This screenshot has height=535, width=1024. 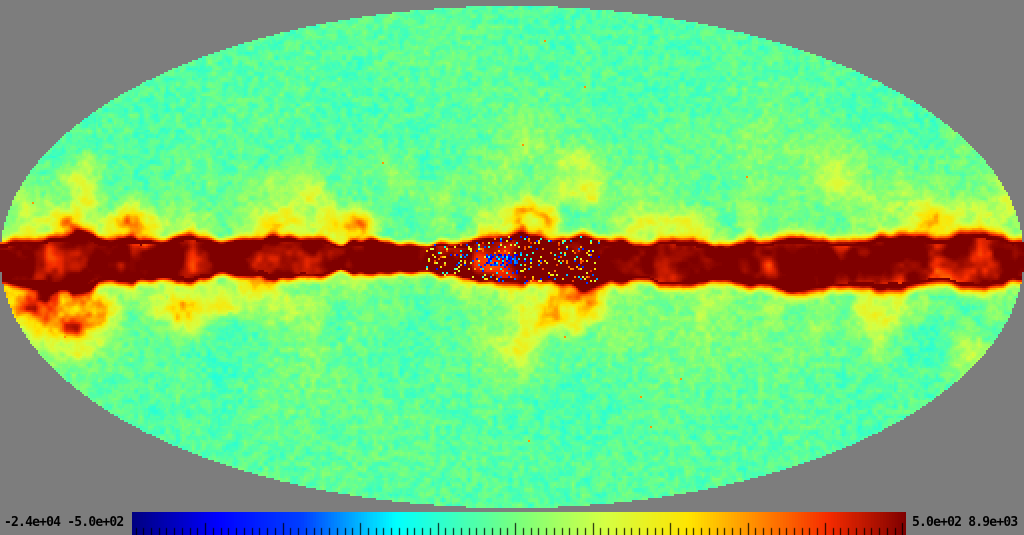 What do you see at coordinates (519, 523) in the screenshot?
I see `colorbar-gradient` at bounding box center [519, 523].